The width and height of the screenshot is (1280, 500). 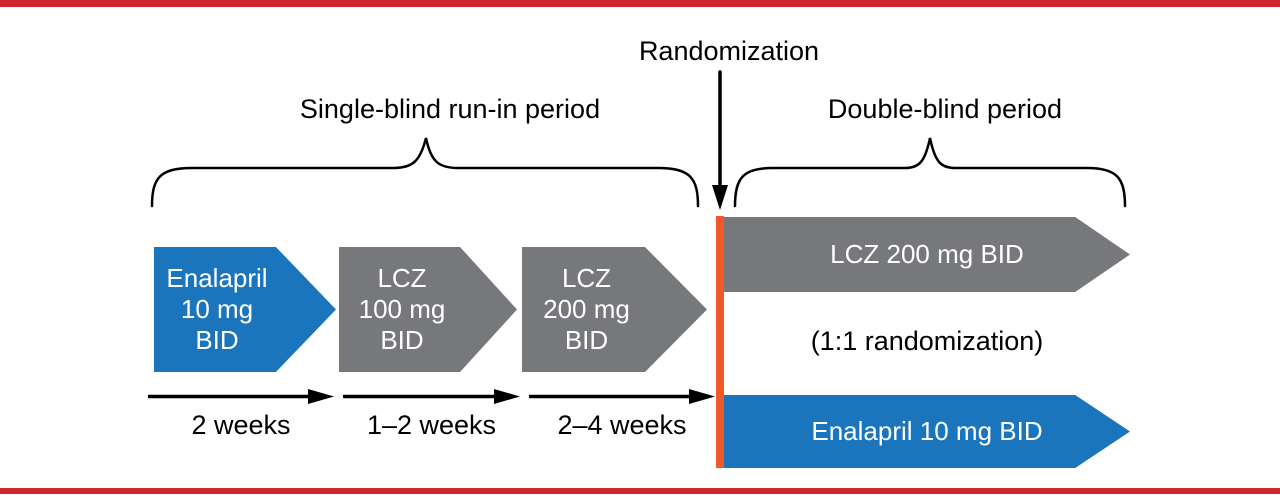 I want to click on duration-label-2-4-weeks: 2–4 weeks, so click(x=622, y=425).